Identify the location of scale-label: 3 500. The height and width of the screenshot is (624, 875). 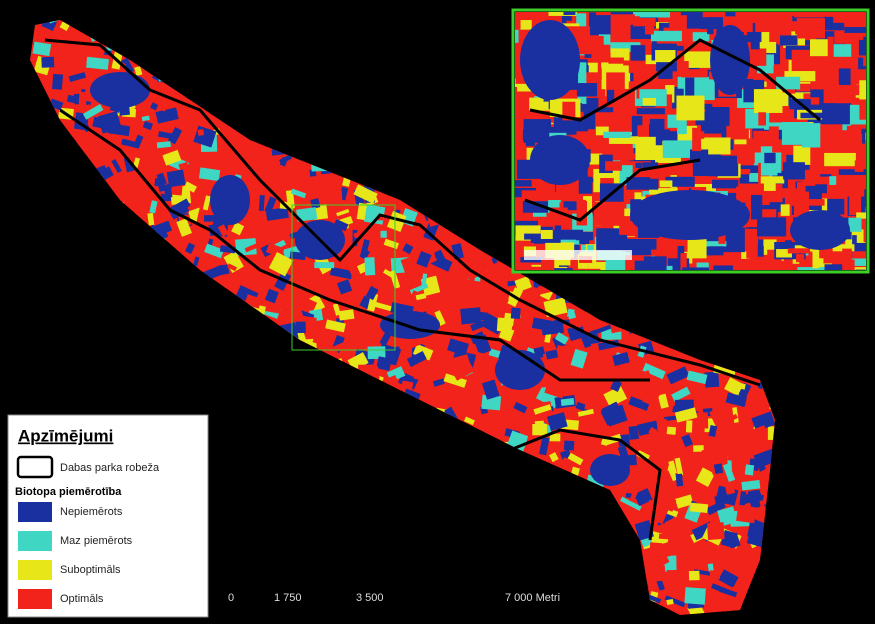
(370, 598).